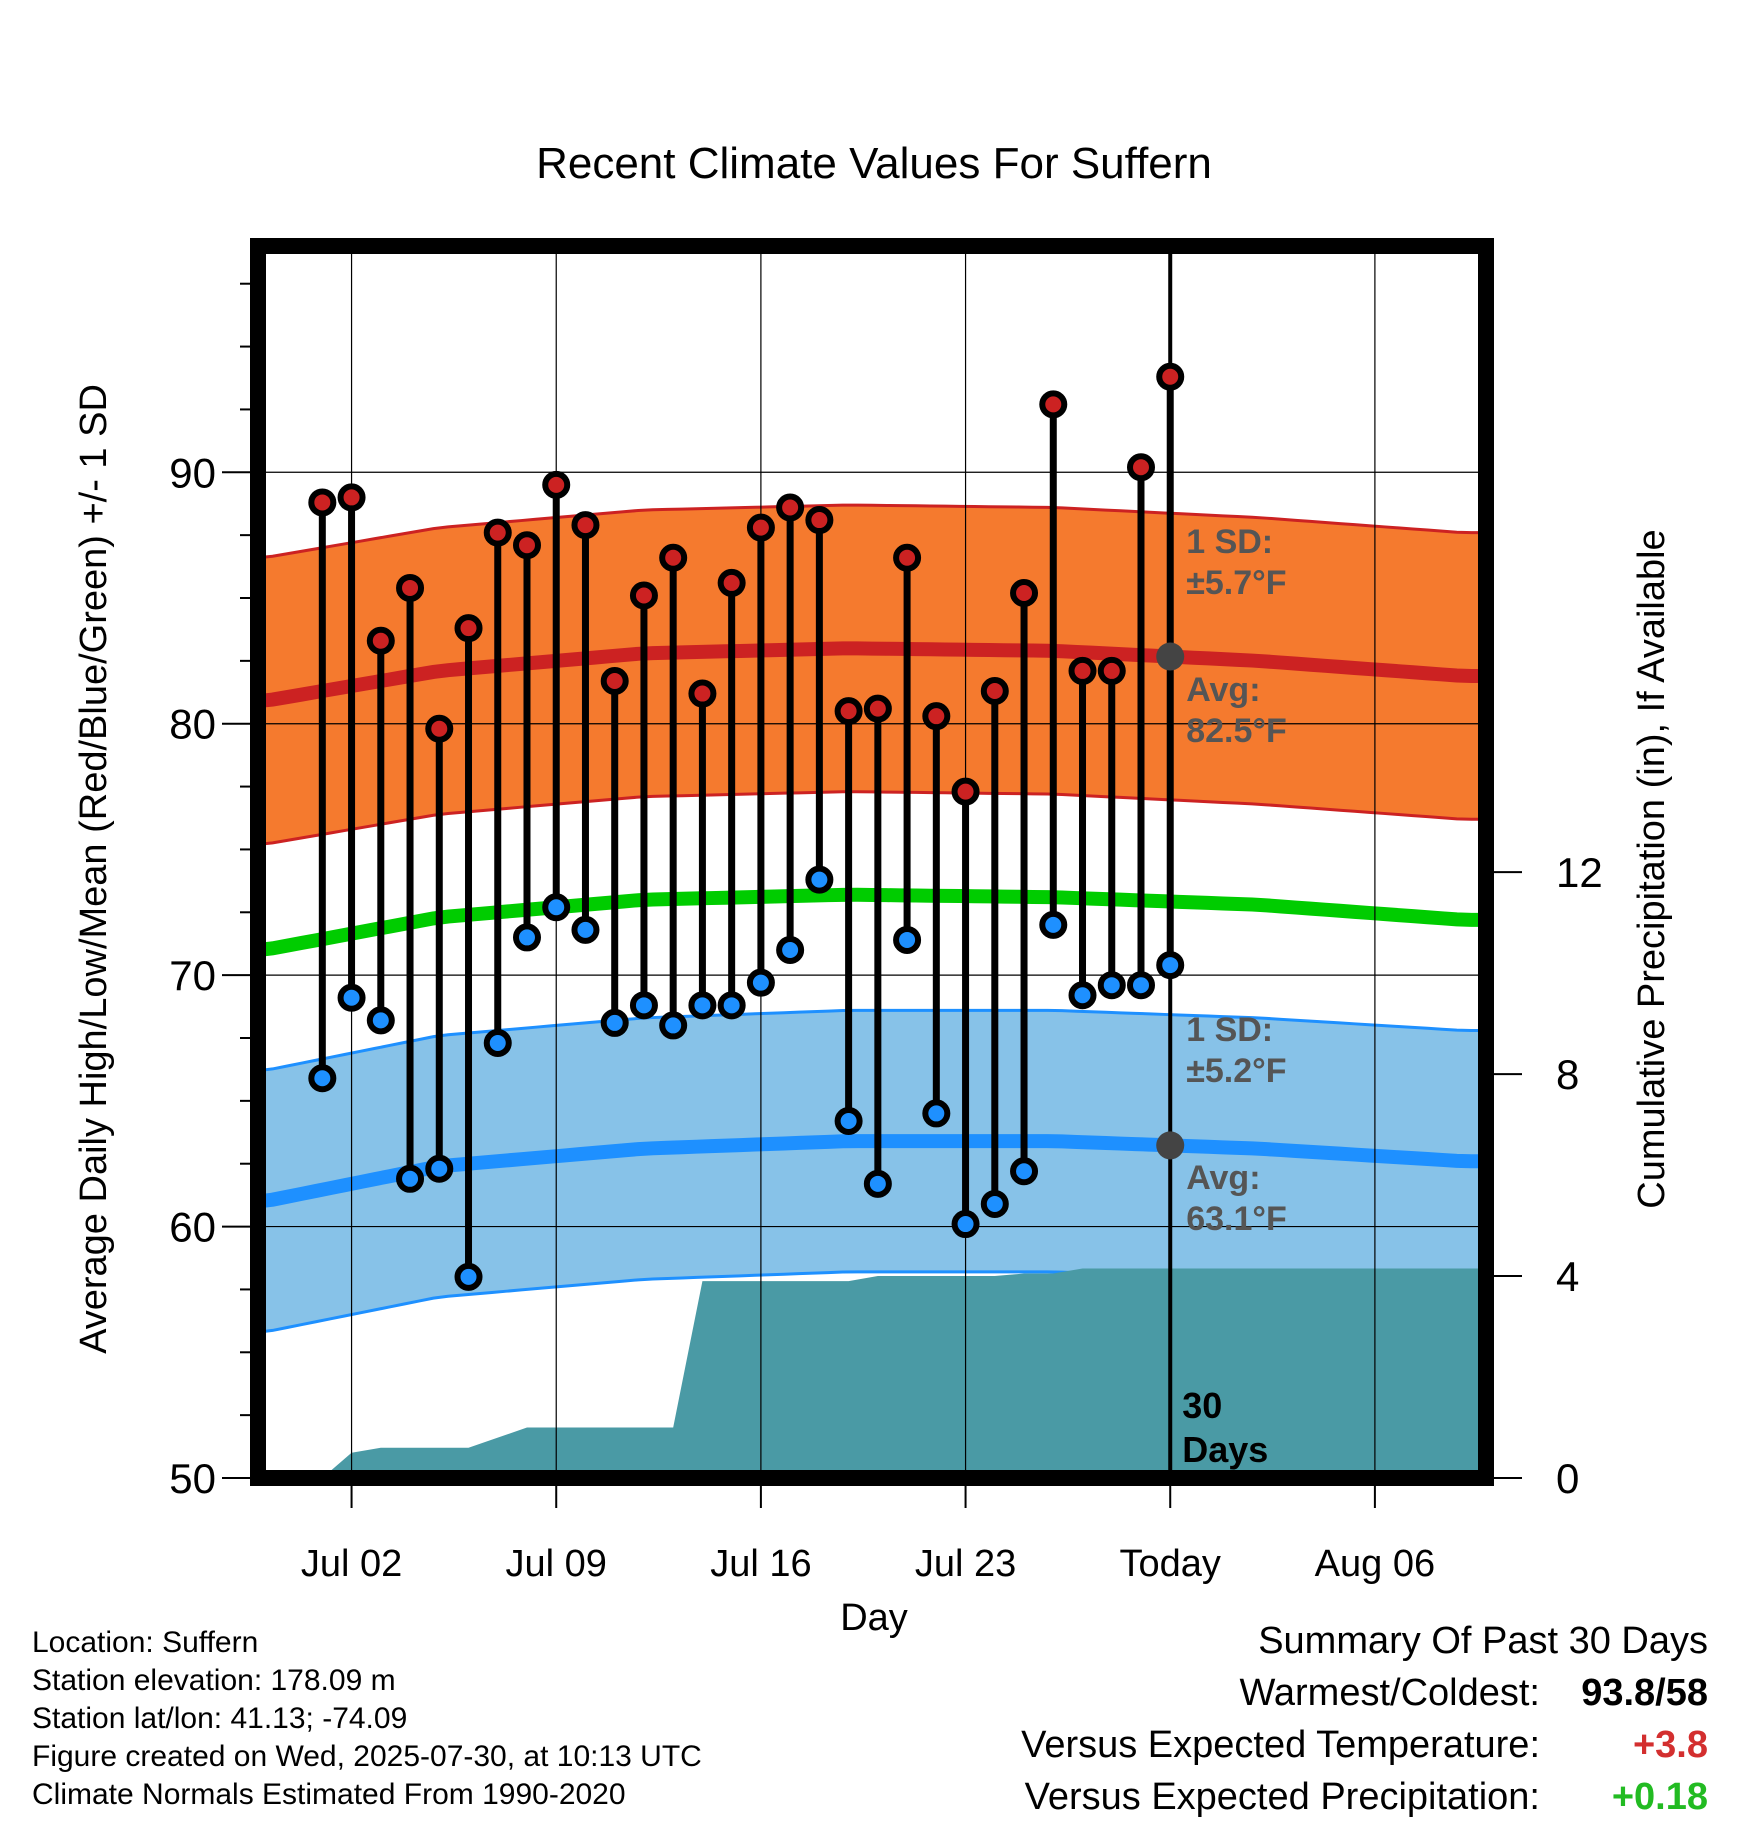 The image size is (1748, 1828). Describe the element at coordinates (1236, 731) in the screenshot. I see `high-avg-value: 82.5°F` at that location.